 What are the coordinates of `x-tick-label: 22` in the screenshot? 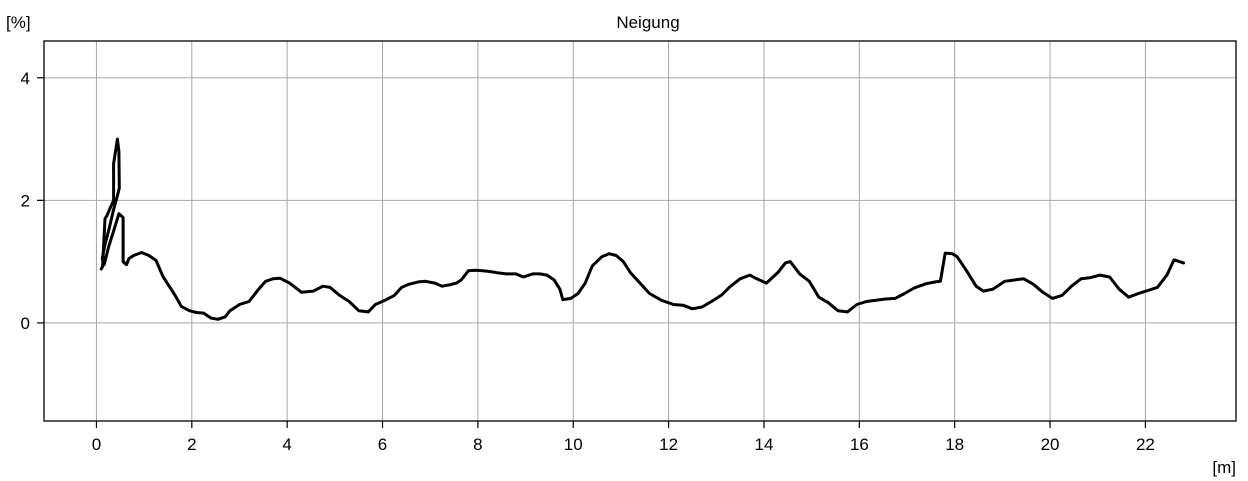 It's located at (1145, 444).